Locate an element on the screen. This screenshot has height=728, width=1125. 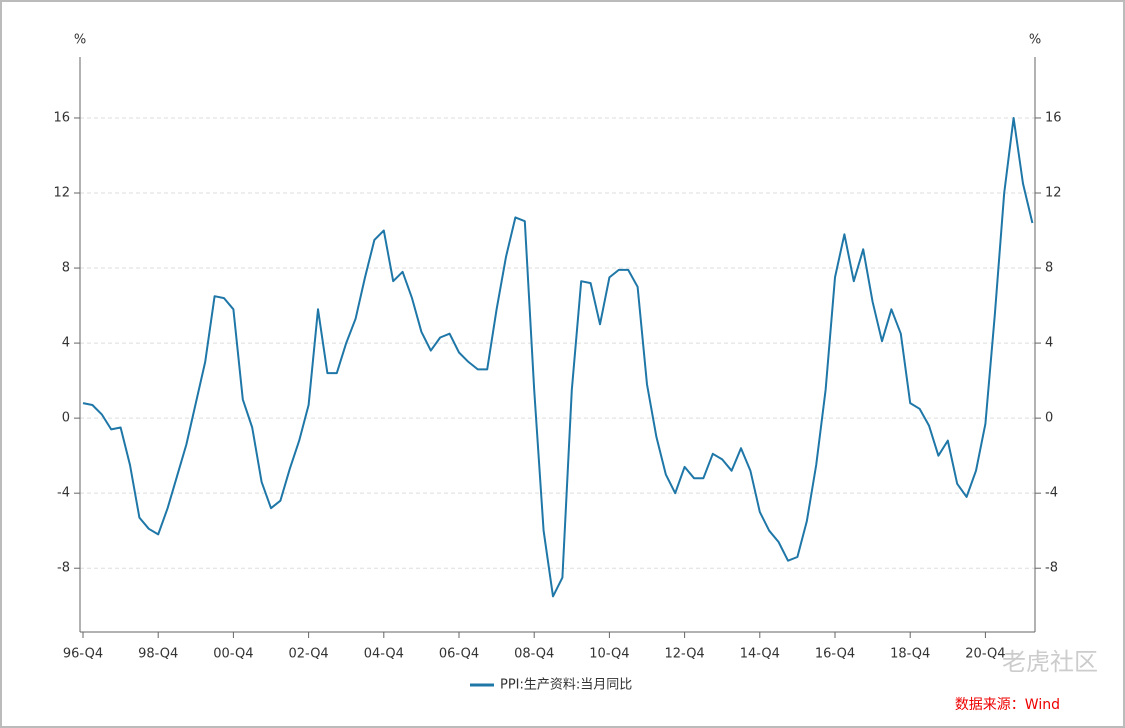
y2-axis-unit: % is located at coordinates (1035, 40).